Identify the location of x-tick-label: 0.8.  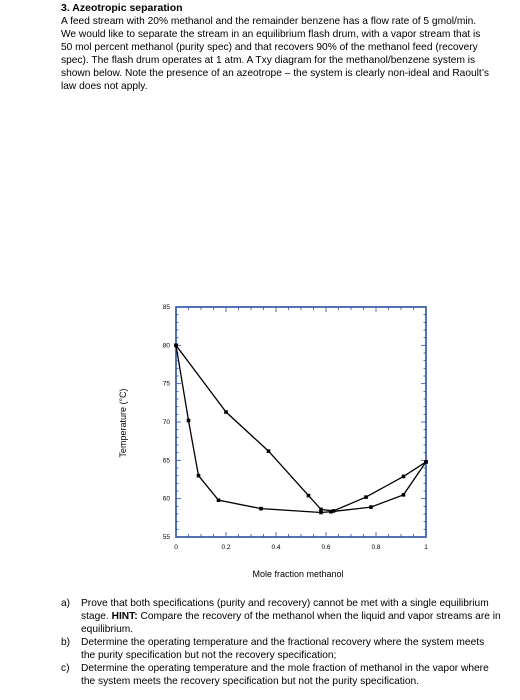
(375, 547).